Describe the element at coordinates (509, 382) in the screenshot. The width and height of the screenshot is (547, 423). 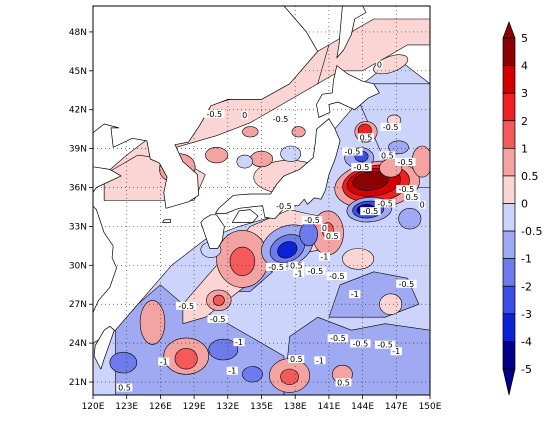
I see `colorbar-min-triangle` at that location.